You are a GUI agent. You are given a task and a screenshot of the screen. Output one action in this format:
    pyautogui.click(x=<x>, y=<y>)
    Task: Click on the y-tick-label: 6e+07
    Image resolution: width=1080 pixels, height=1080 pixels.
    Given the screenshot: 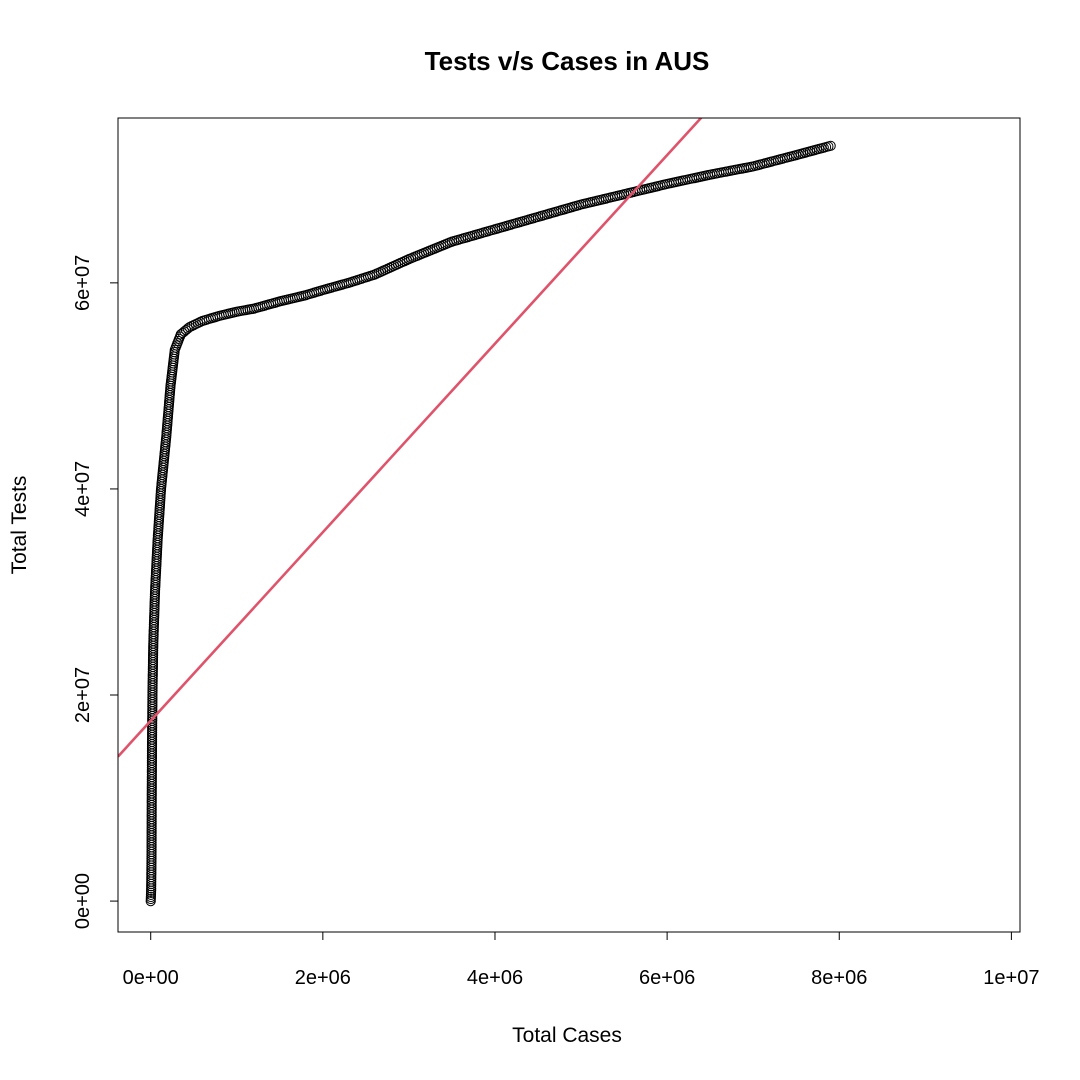 What is the action you would take?
    pyautogui.click(x=83, y=283)
    